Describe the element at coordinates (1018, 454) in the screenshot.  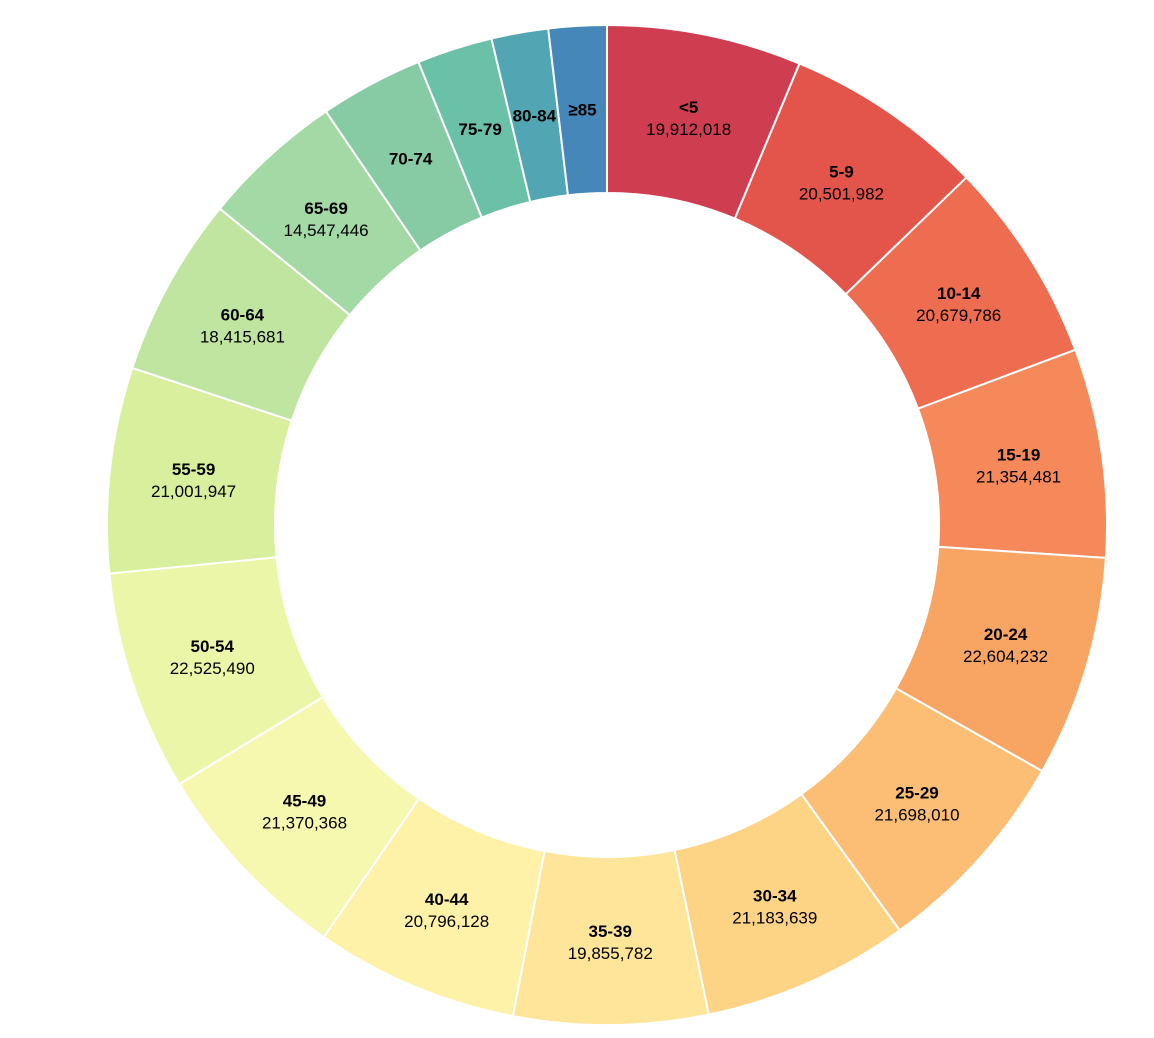
I see `slice-label-15-19: 15-19` at that location.